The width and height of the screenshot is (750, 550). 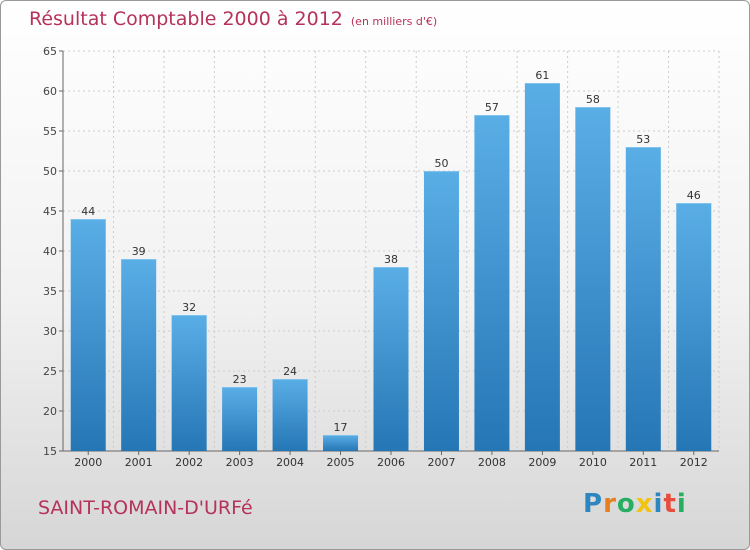 What do you see at coordinates (290, 371) in the screenshot?
I see `data-label: 24` at bounding box center [290, 371].